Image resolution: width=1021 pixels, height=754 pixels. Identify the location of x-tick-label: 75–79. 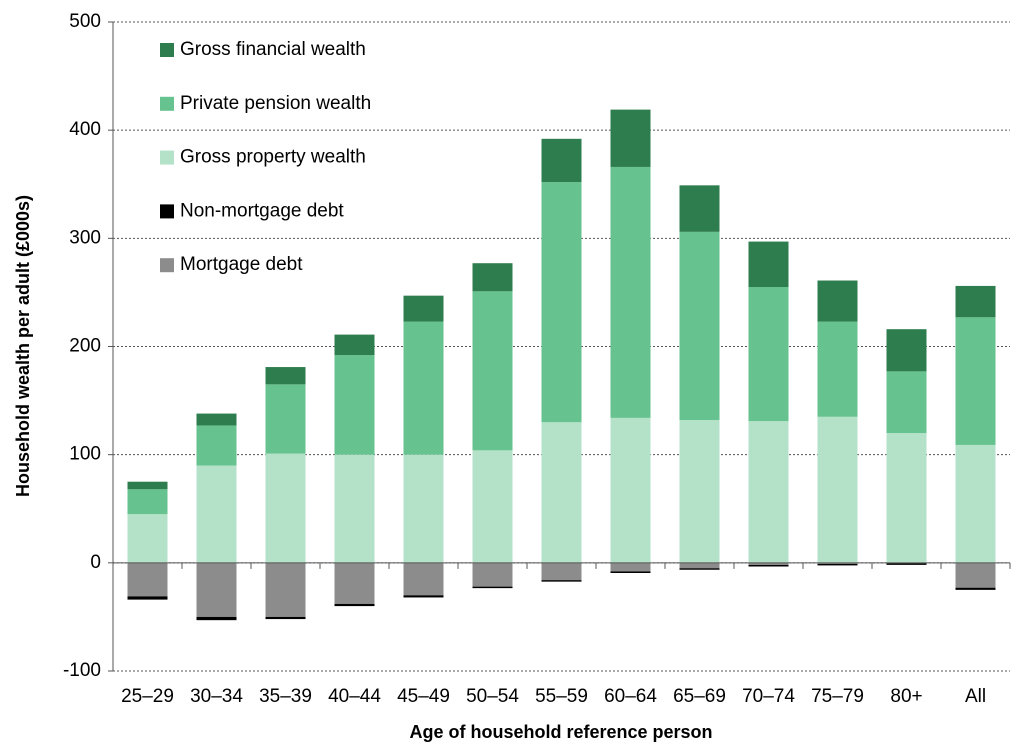
(837, 696).